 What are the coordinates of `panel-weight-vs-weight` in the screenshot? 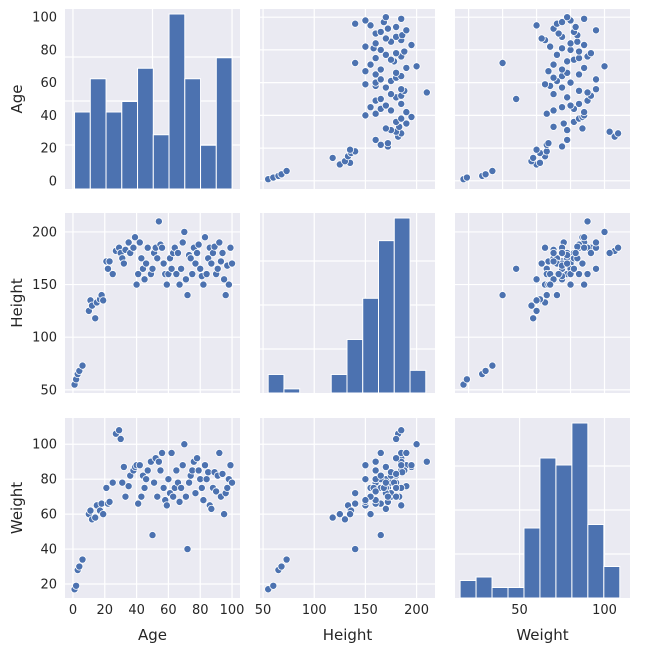 It's located at (542, 508).